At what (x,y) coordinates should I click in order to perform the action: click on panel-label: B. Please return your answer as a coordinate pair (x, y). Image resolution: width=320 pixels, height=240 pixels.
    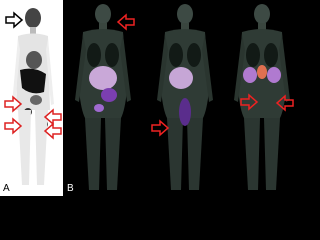
    Looking at the image, I should click on (70, 188).